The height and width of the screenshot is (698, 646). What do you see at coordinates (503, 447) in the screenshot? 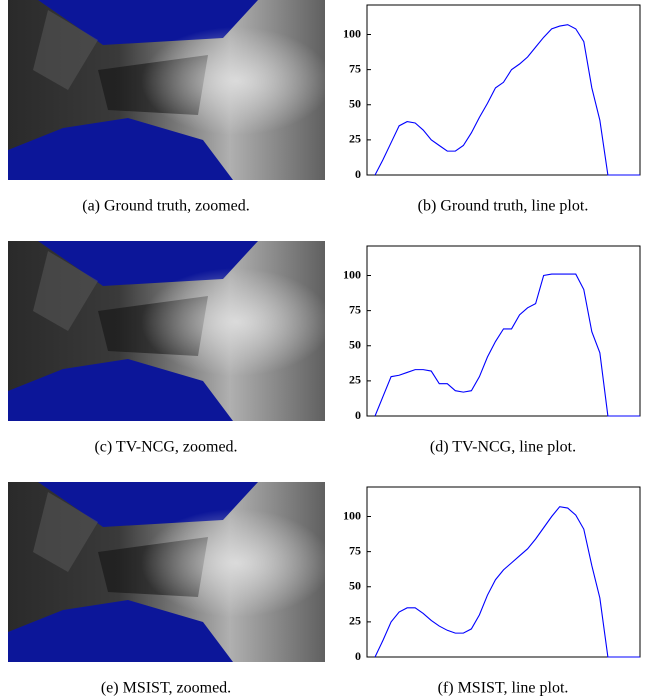
I see `caption: (d) TV-NCG, line plot.` at bounding box center [503, 447].